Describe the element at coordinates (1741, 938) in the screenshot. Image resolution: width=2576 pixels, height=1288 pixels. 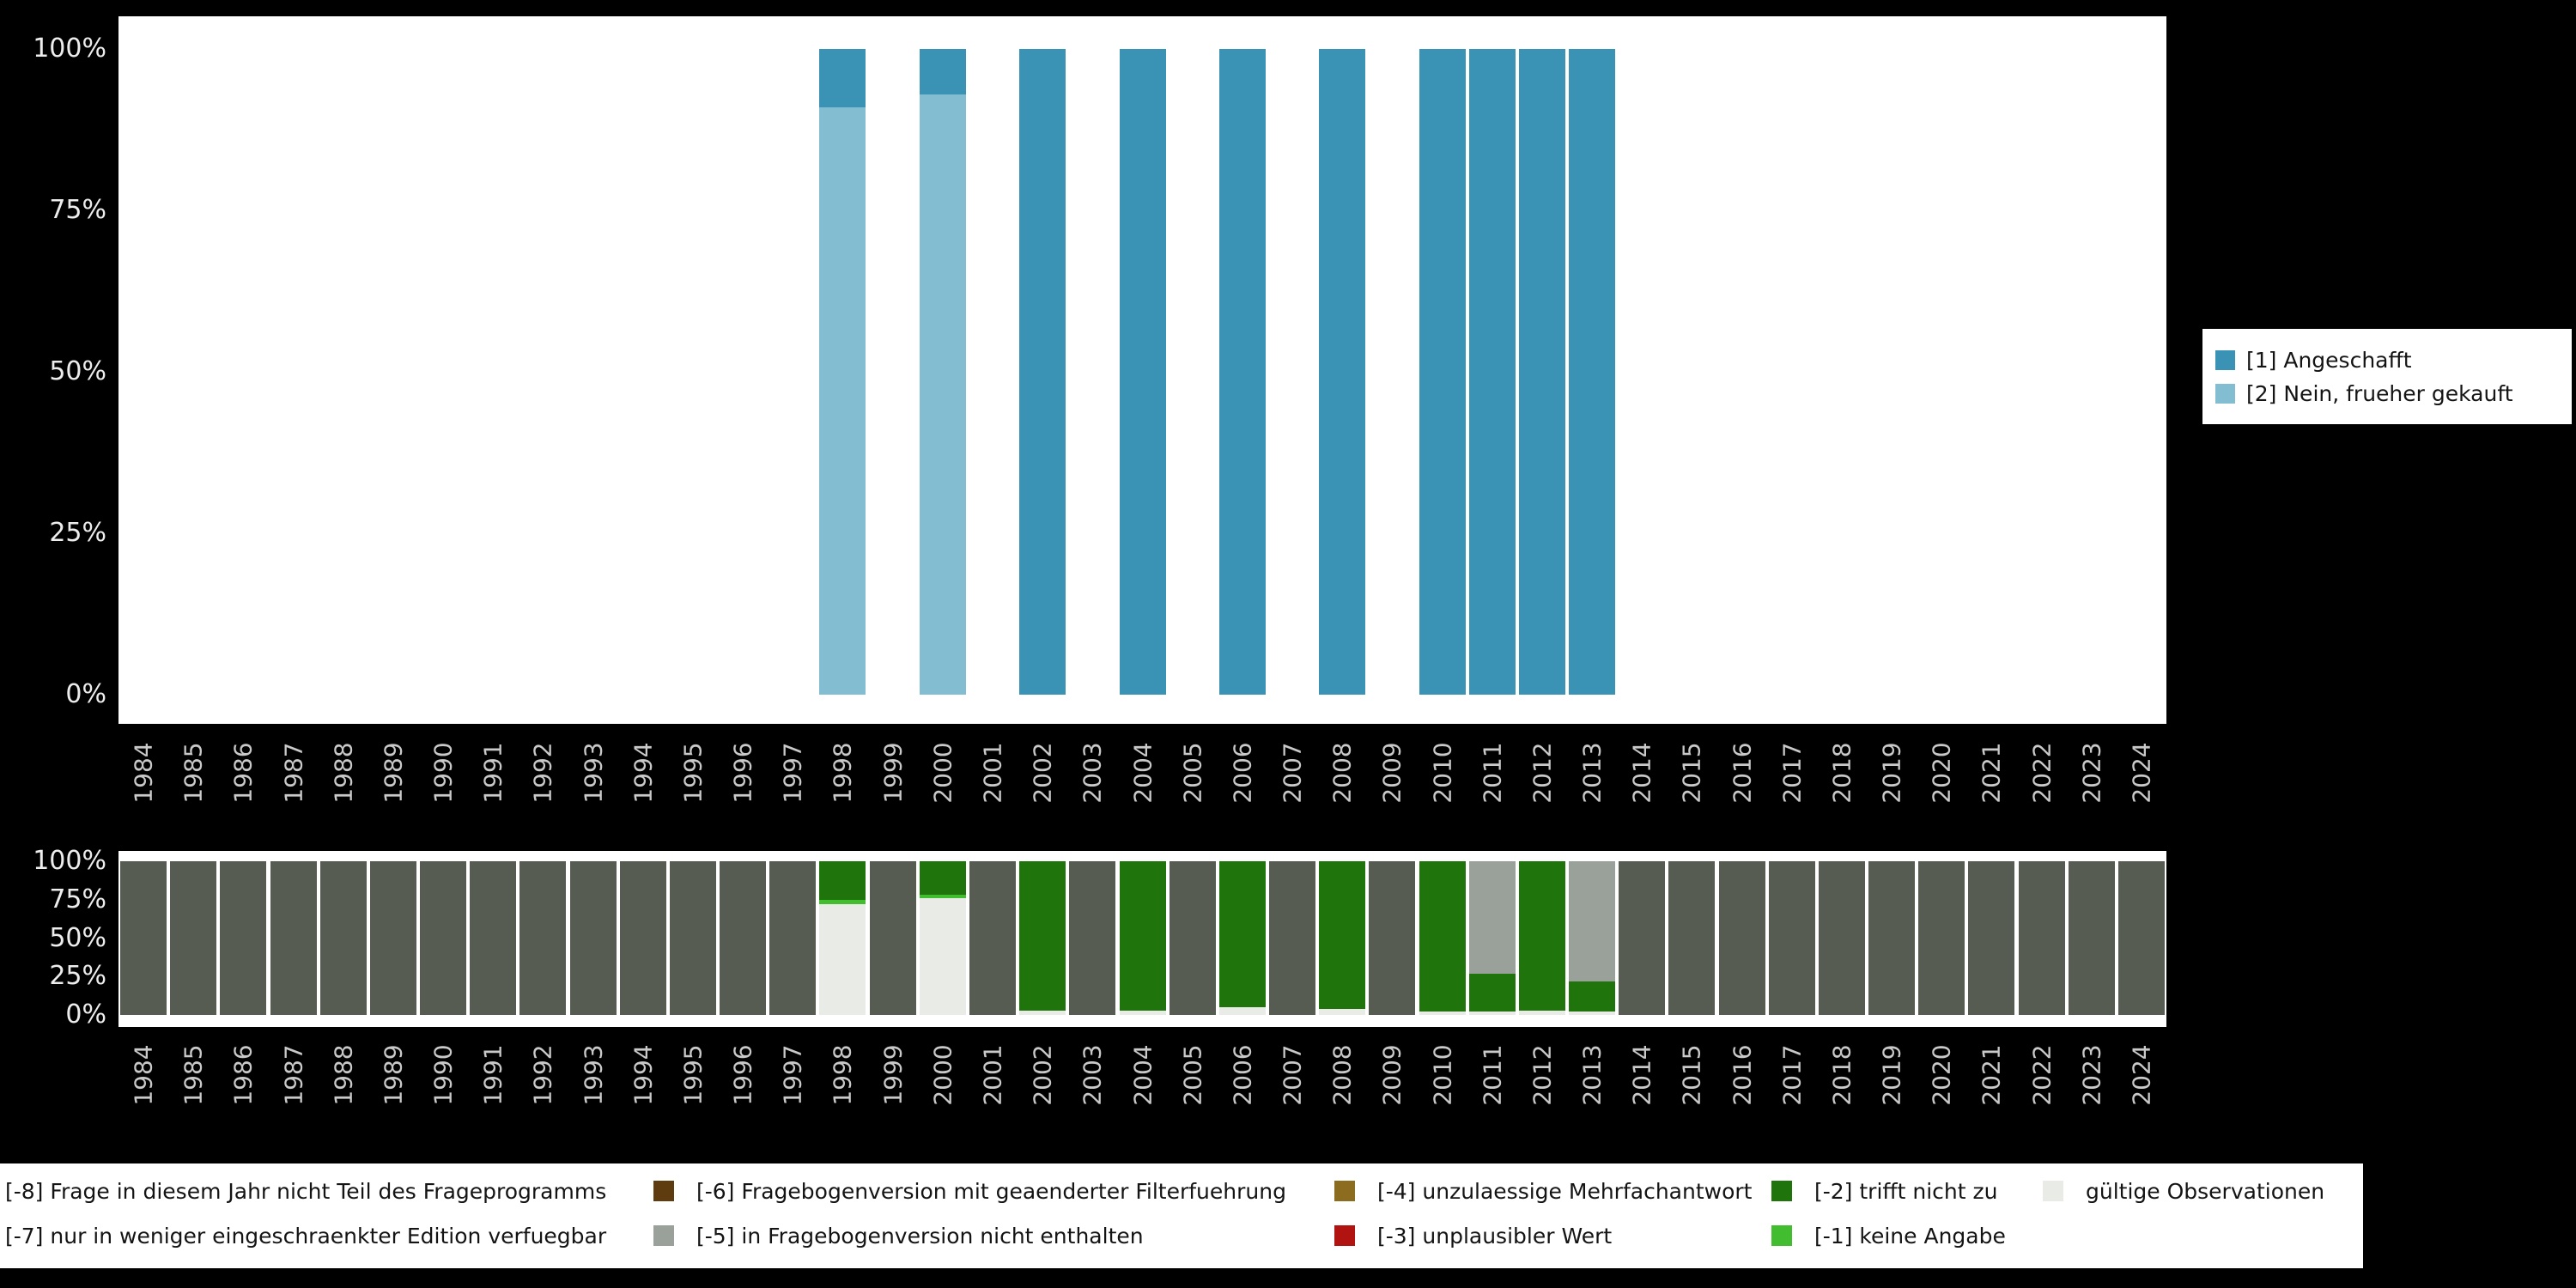
I see `bar-segment-2016` at that location.